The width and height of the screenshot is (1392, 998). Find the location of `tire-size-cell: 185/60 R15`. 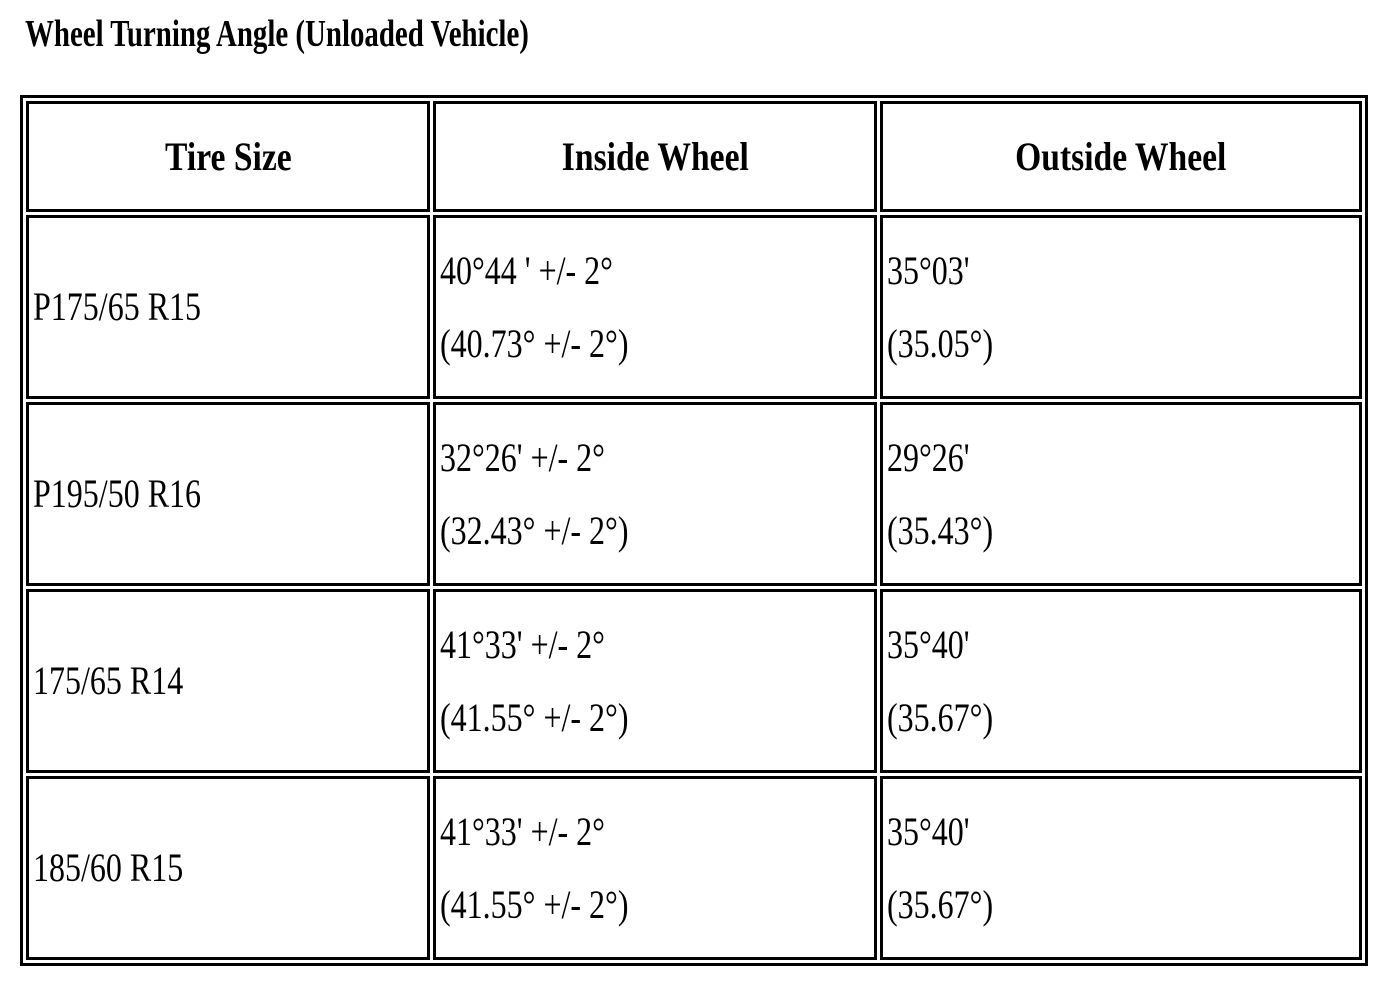

tire-size-cell: 185/60 R15 is located at coordinates (228, 868).